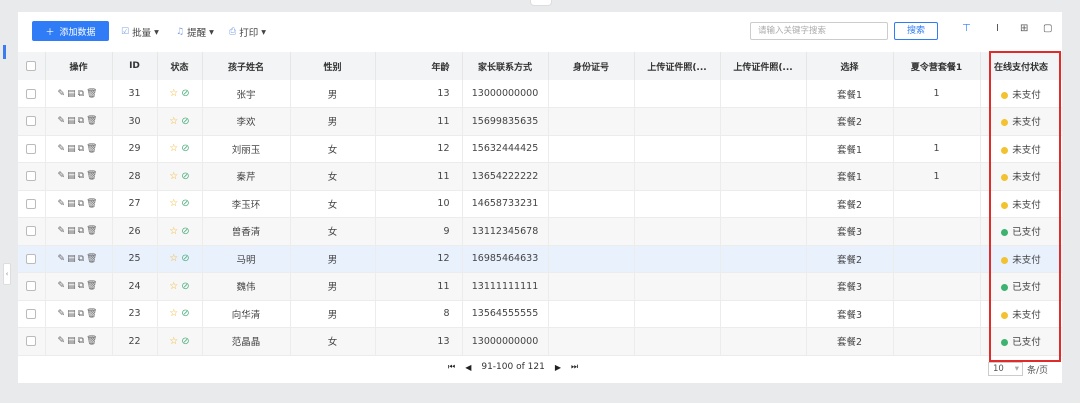 Image resolution: width=1080 pixels, height=403 pixels. Describe the element at coordinates (541, 3) in the screenshot. I see `top-collapse-handle` at that location.